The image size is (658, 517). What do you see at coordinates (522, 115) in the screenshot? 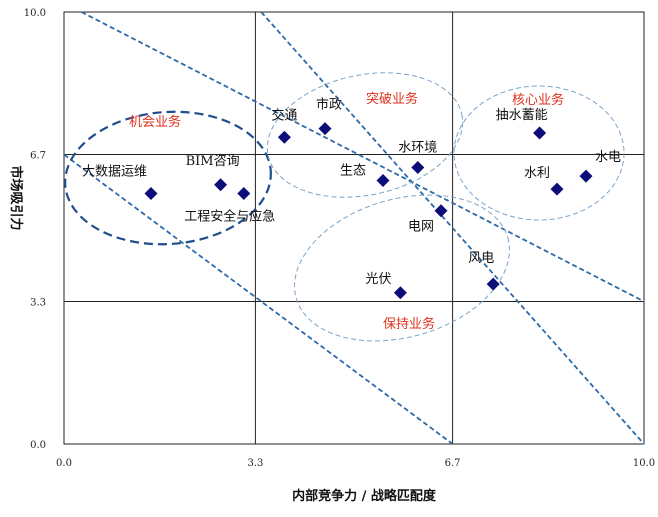
I see `point-label-10: 抽水蓄能` at bounding box center [522, 115].